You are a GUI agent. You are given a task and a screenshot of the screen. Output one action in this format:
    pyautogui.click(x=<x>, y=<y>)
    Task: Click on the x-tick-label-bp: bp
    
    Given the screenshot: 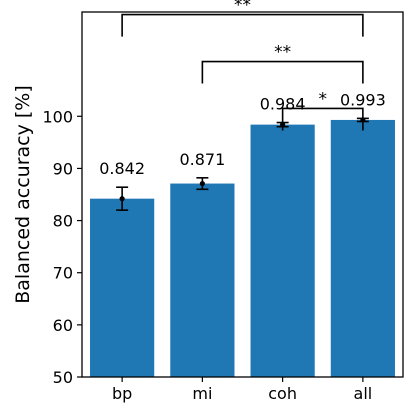 What is the action you would take?
    pyautogui.click(x=122, y=393)
    